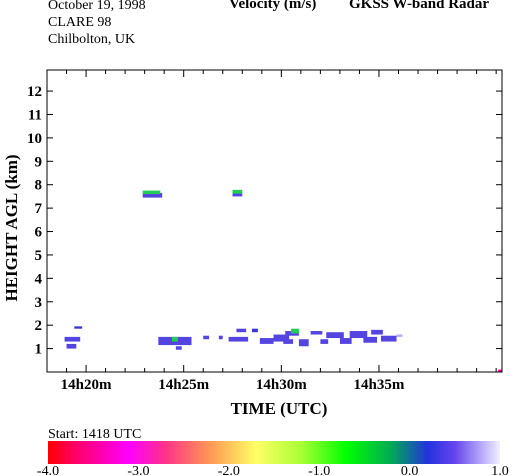  What do you see at coordinates (273, 6) in the screenshot?
I see `quantity-title: Velocity (m/s)` at bounding box center [273, 6].